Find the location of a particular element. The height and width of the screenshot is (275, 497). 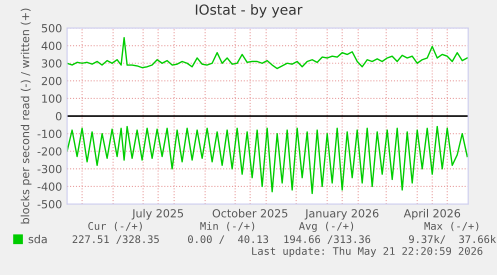

text: 0.00 / 40.13 is located at coordinates (228, 239).